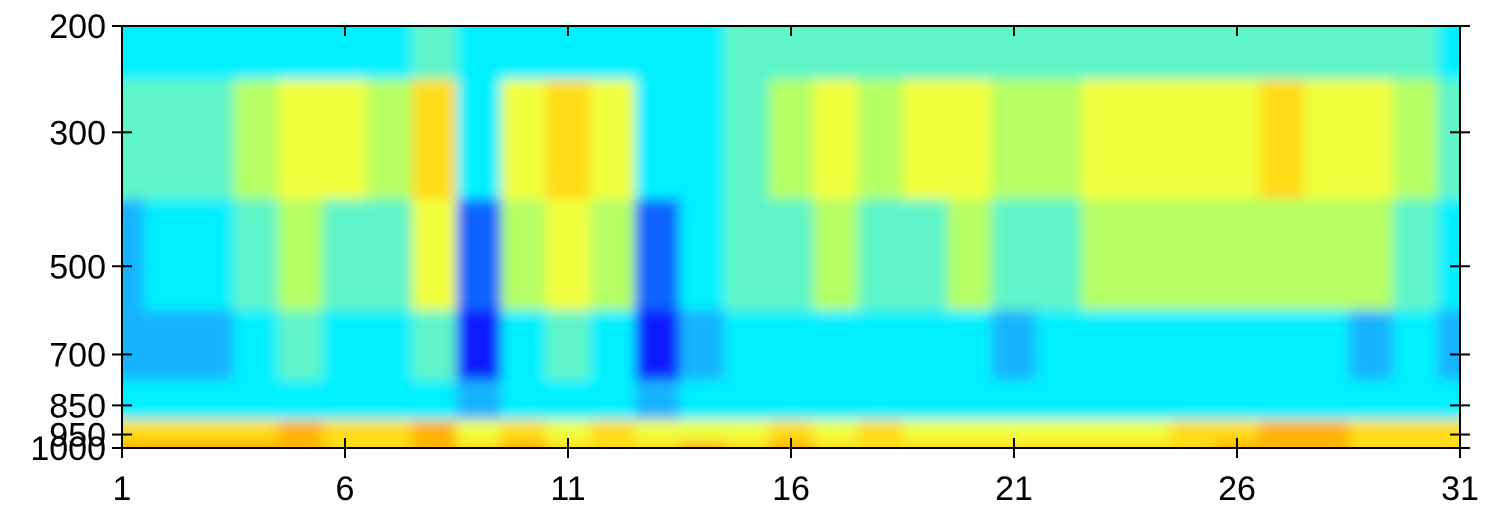  Describe the element at coordinates (1460, 489) in the screenshot. I see `x-tick-label: 31` at that location.